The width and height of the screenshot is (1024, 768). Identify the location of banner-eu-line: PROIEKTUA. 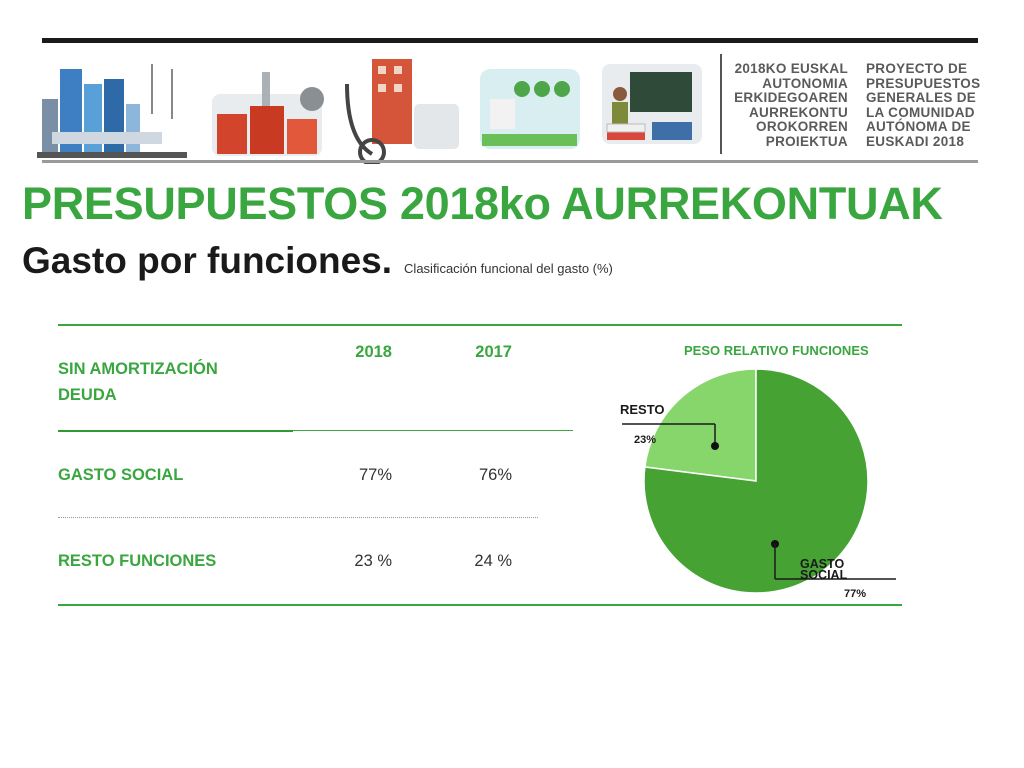
(806, 141).